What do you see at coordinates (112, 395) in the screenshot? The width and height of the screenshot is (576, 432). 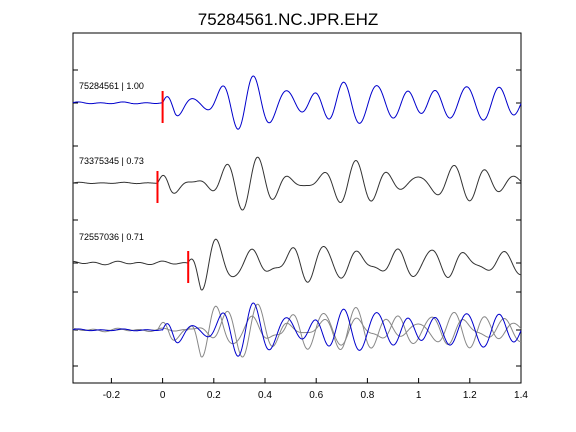 I see `x-tick-label: -0.2` at bounding box center [112, 395].